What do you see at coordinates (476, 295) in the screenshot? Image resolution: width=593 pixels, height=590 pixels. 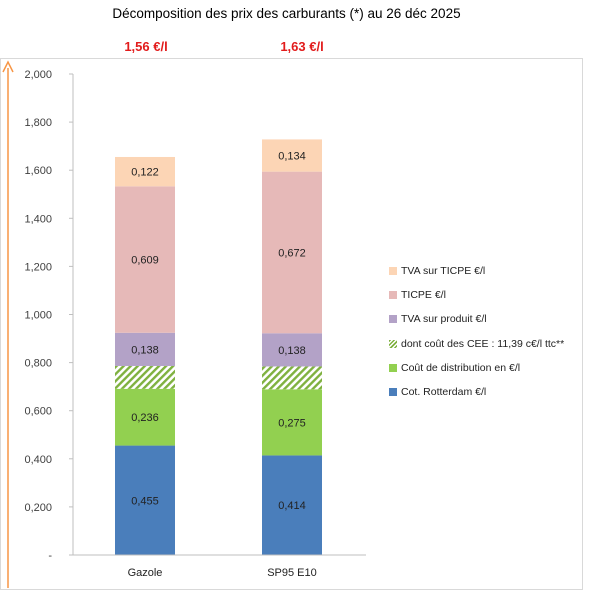 I see `legend-item: TICPE €/l` at bounding box center [476, 295].